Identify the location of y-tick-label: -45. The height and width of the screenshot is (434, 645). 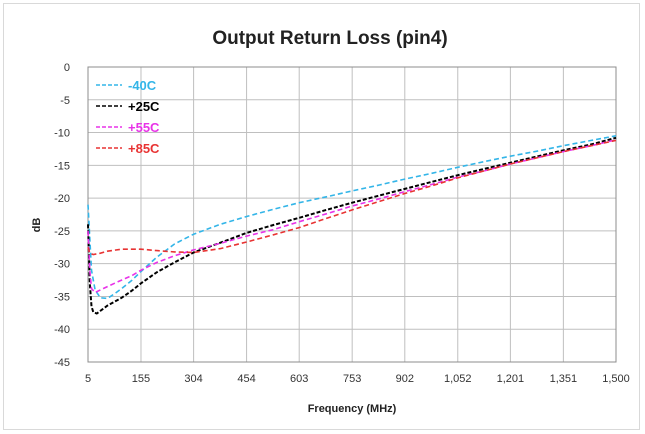
(62, 363).